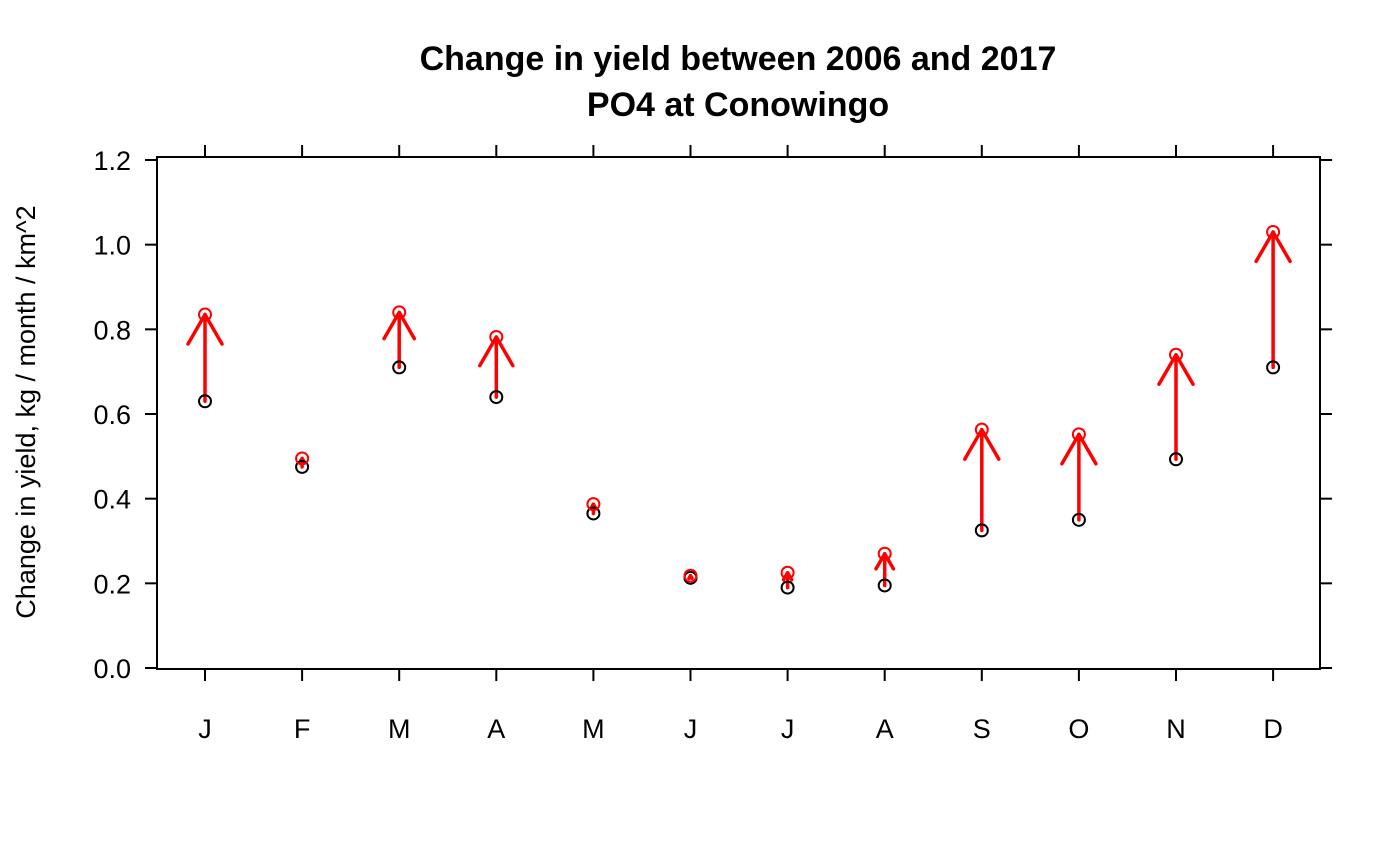 The width and height of the screenshot is (1400, 865). I want to click on y-axis-label: Change in yield, kg / month / km^2, so click(26, 411).